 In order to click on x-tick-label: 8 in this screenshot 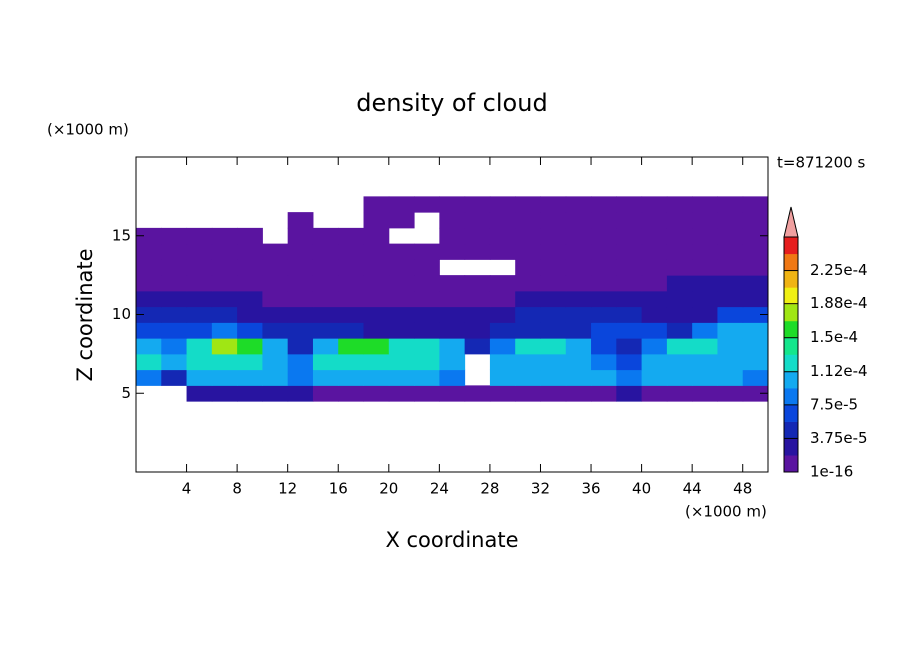, I will do `click(237, 489)`.